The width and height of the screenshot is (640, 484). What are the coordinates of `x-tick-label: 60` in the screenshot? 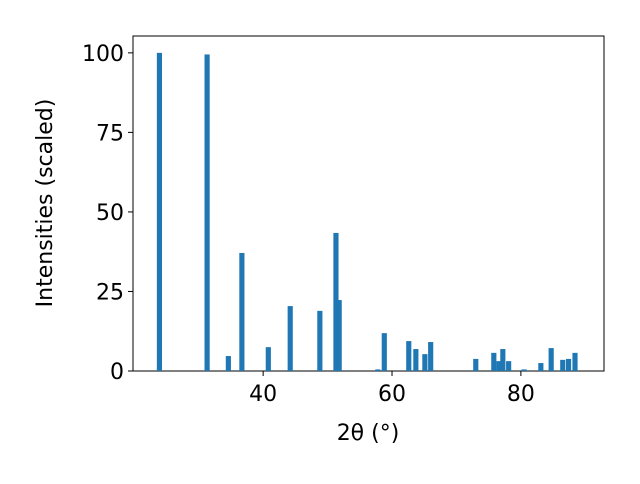 It's located at (392, 394).